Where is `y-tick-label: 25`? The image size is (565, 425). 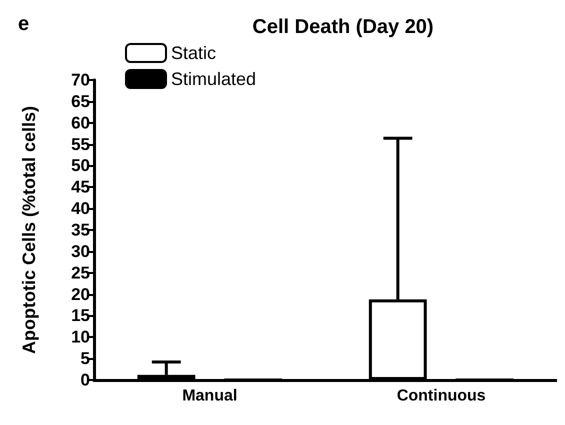
y-tick-label: 25 is located at coordinates (80, 272).